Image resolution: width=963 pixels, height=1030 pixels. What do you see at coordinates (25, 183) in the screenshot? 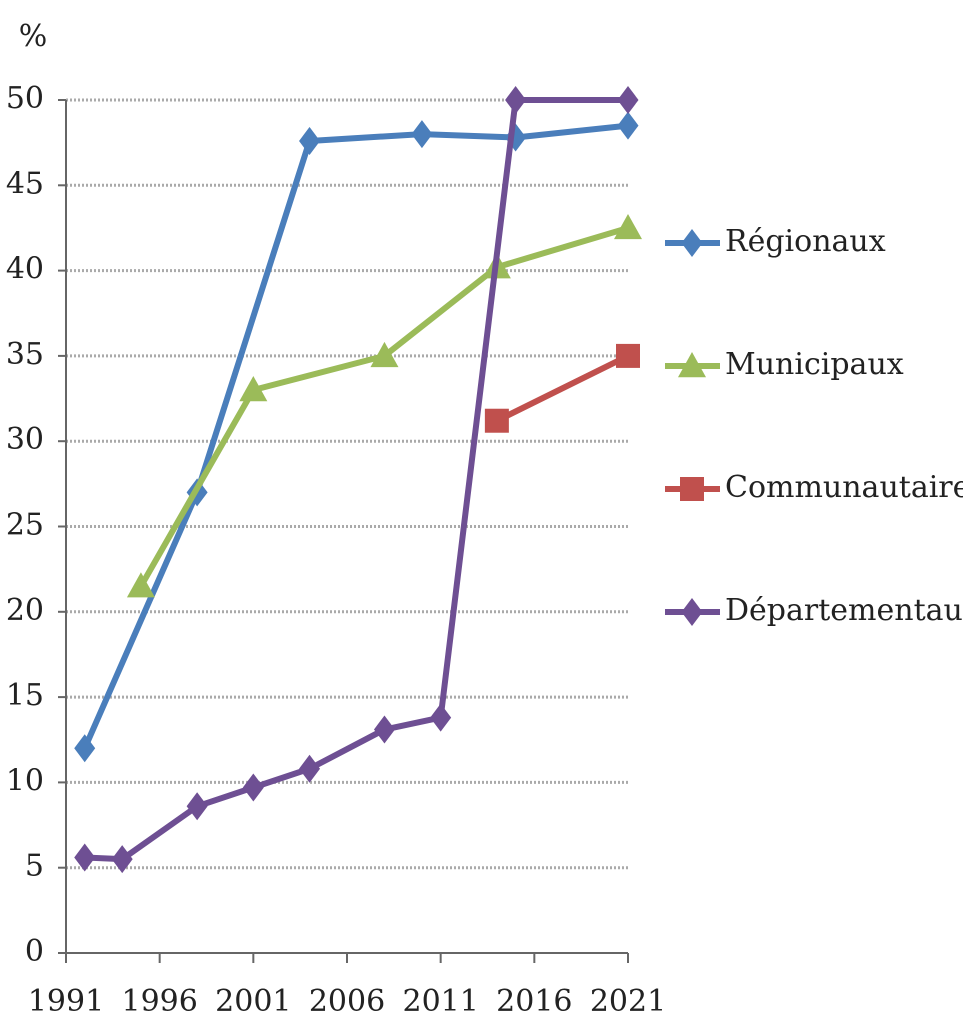
I see `y-tick-label: 45` at bounding box center [25, 183].